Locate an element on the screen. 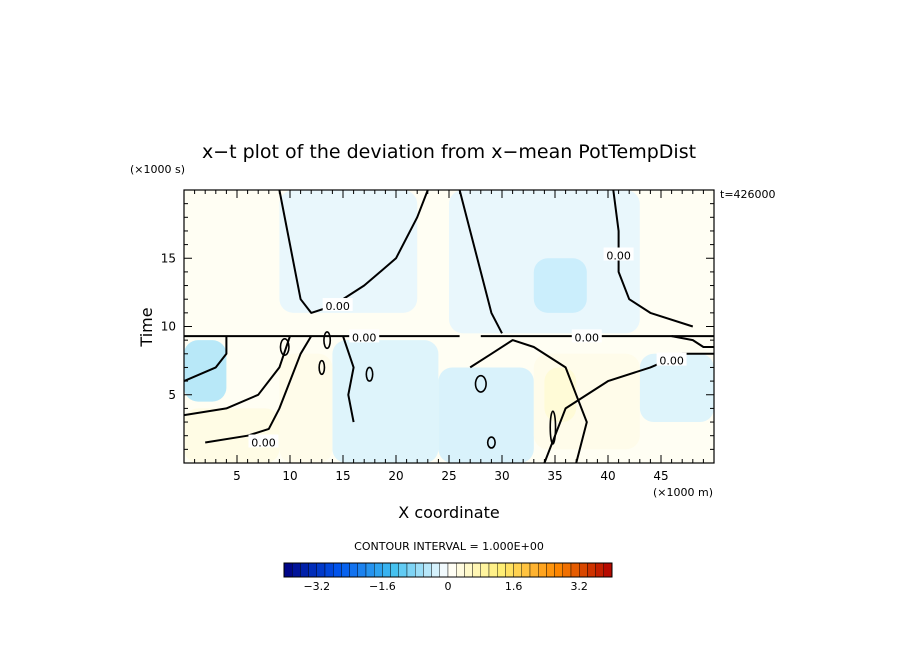  x-tick-label: 40 is located at coordinates (607, 476).